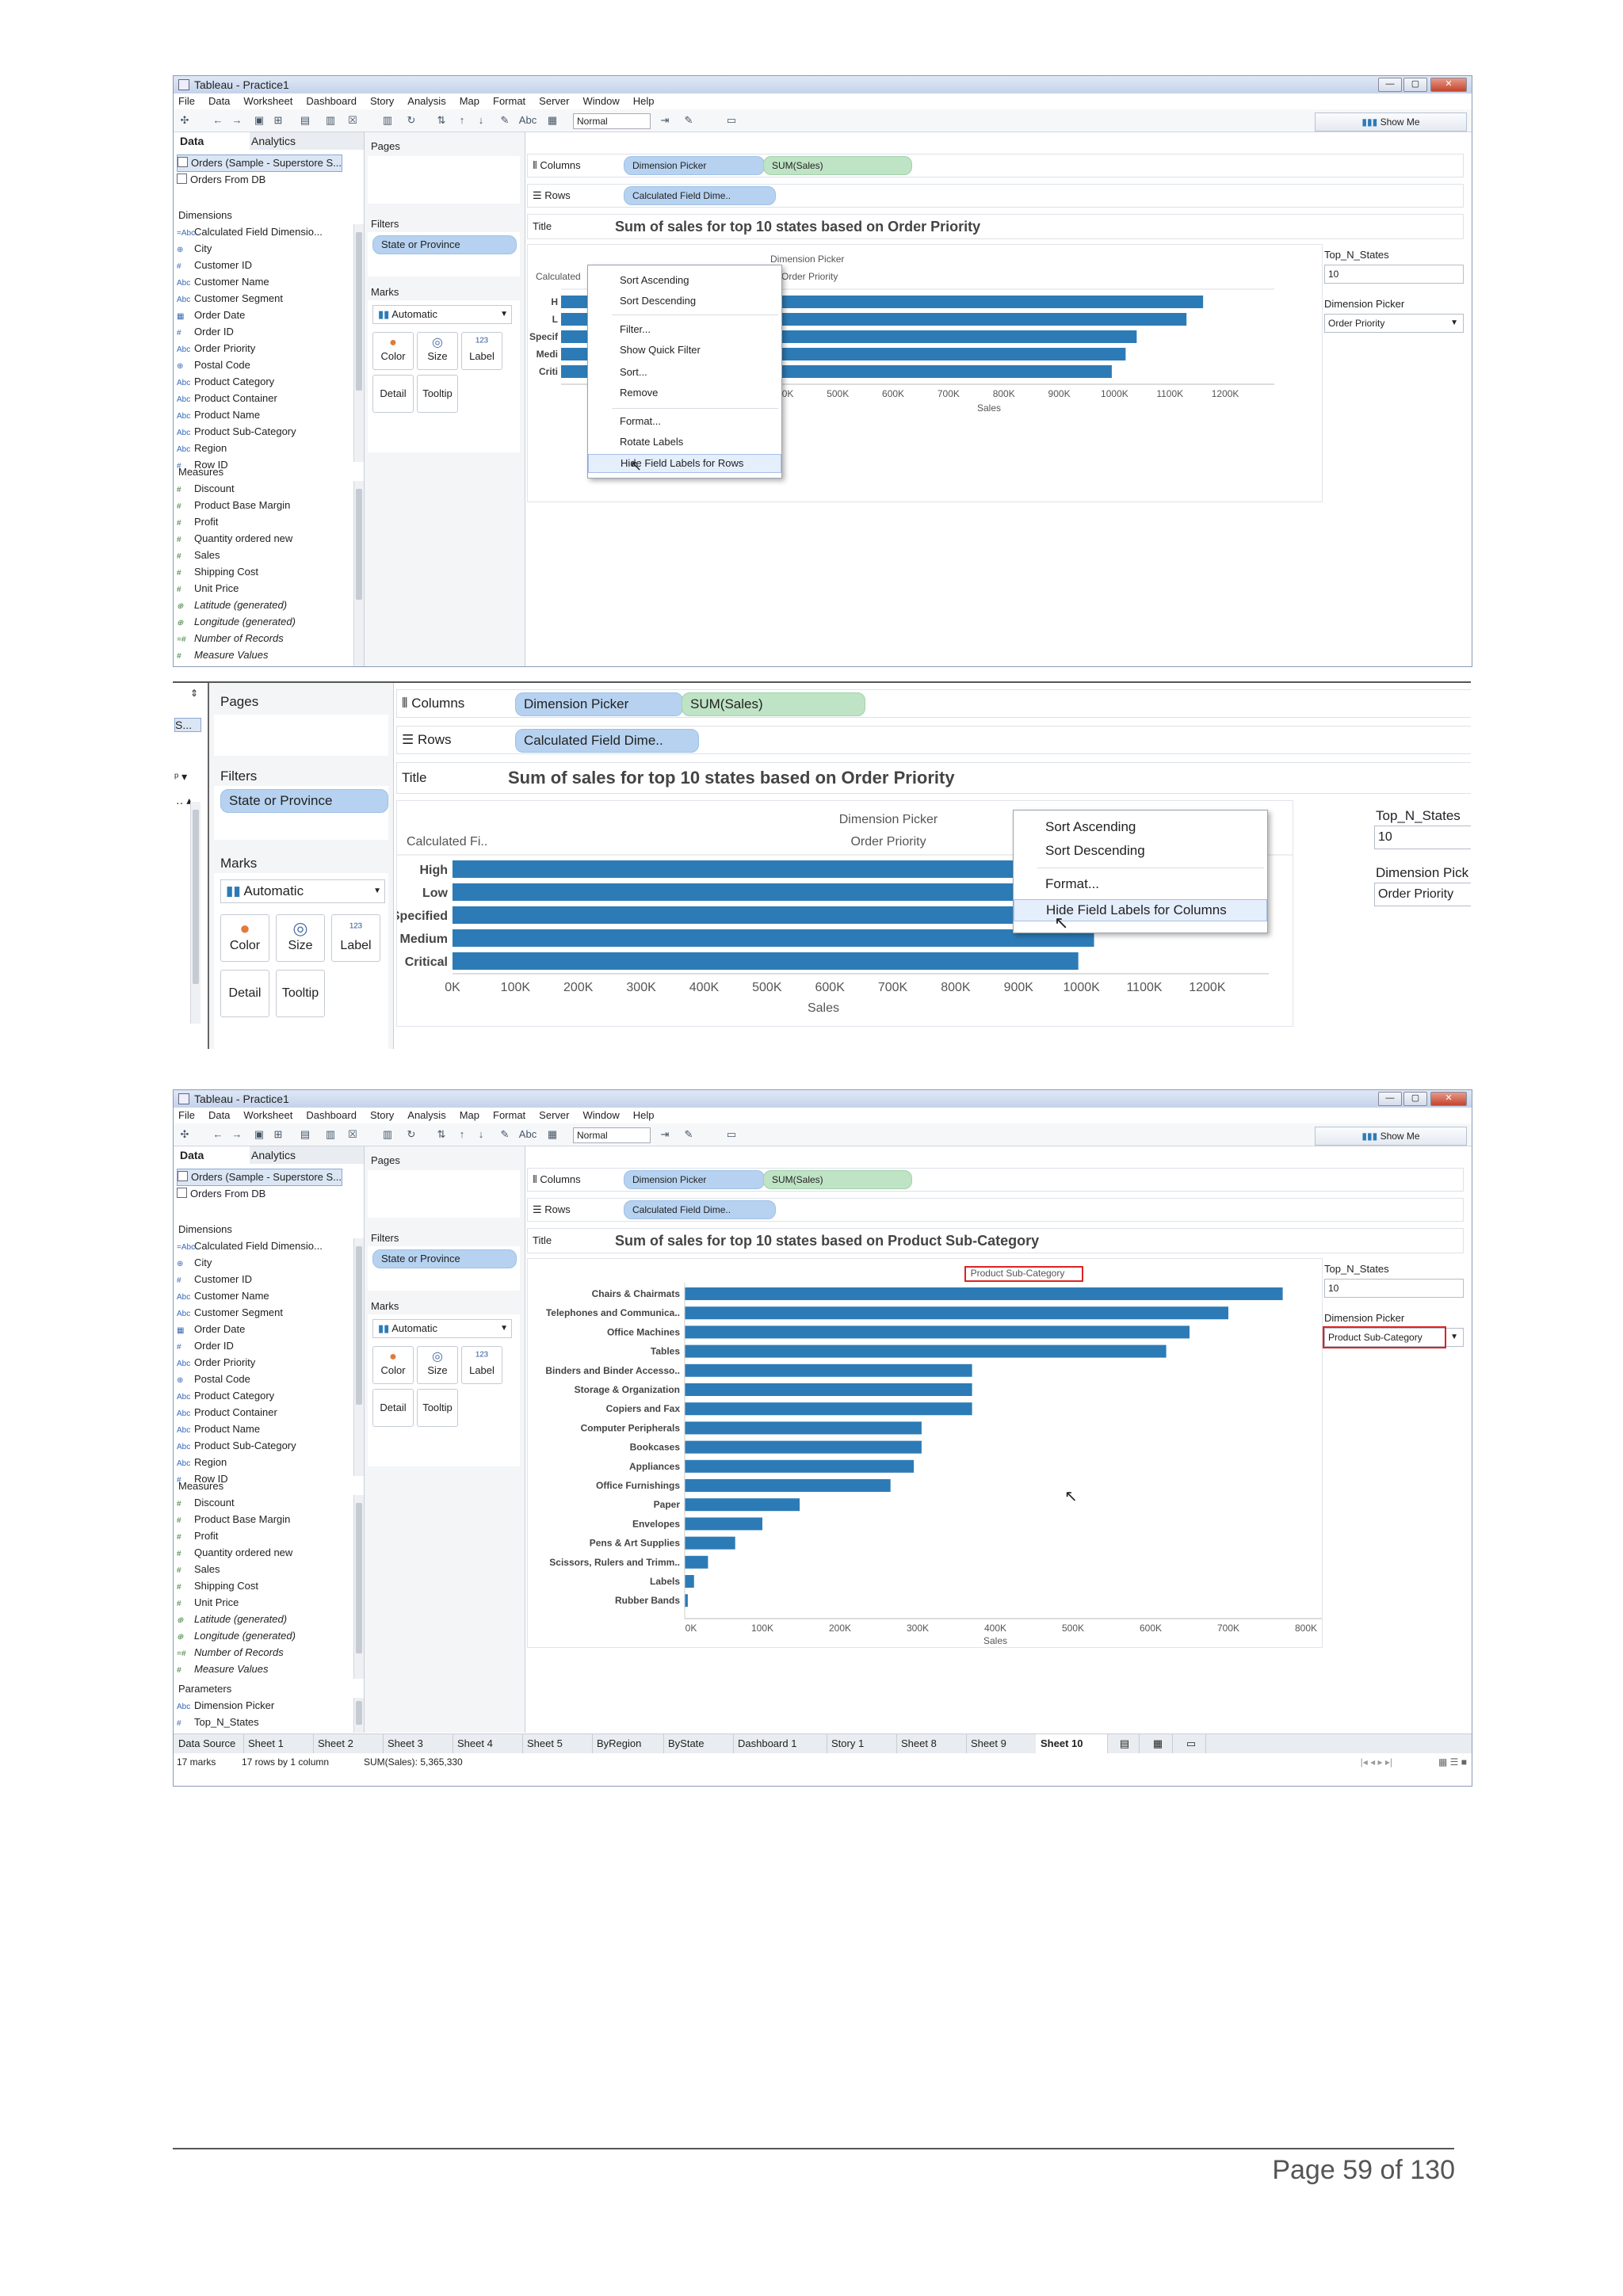 Image resolution: width=1623 pixels, height=2296 pixels. Describe the element at coordinates (665, 1134) in the screenshot. I see `pin-icon: ⇥` at that location.